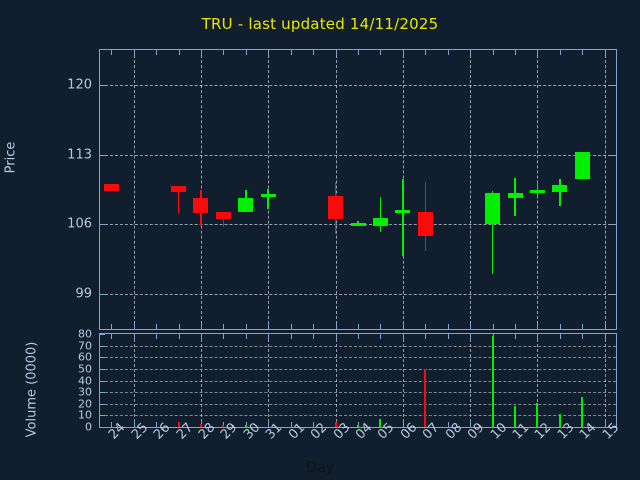  I want to click on volume-tick-label: 0, so click(88, 427).